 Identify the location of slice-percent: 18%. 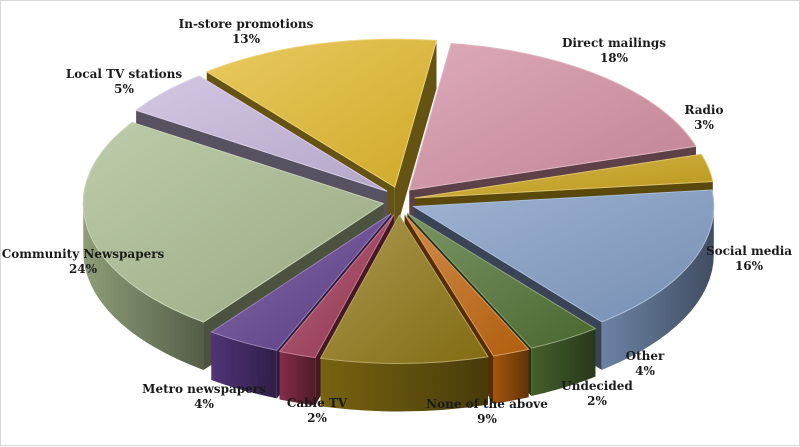
(614, 58).